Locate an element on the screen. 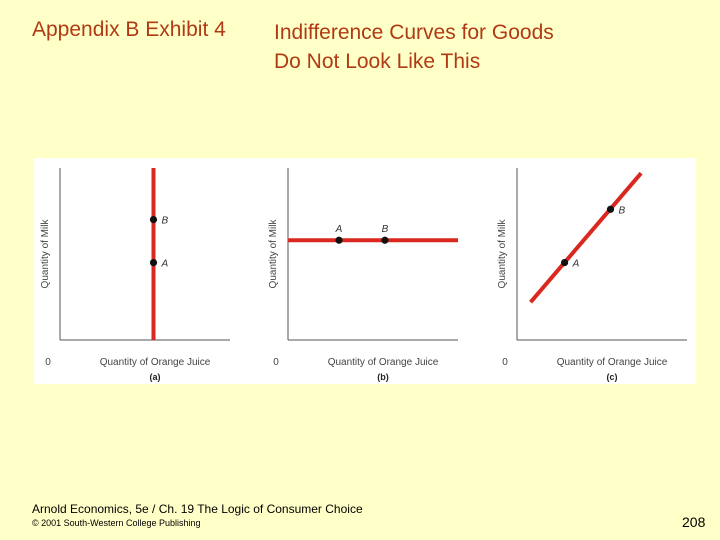 This screenshot has height=540, width=720. panel-label: (a) is located at coordinates (155, 377).